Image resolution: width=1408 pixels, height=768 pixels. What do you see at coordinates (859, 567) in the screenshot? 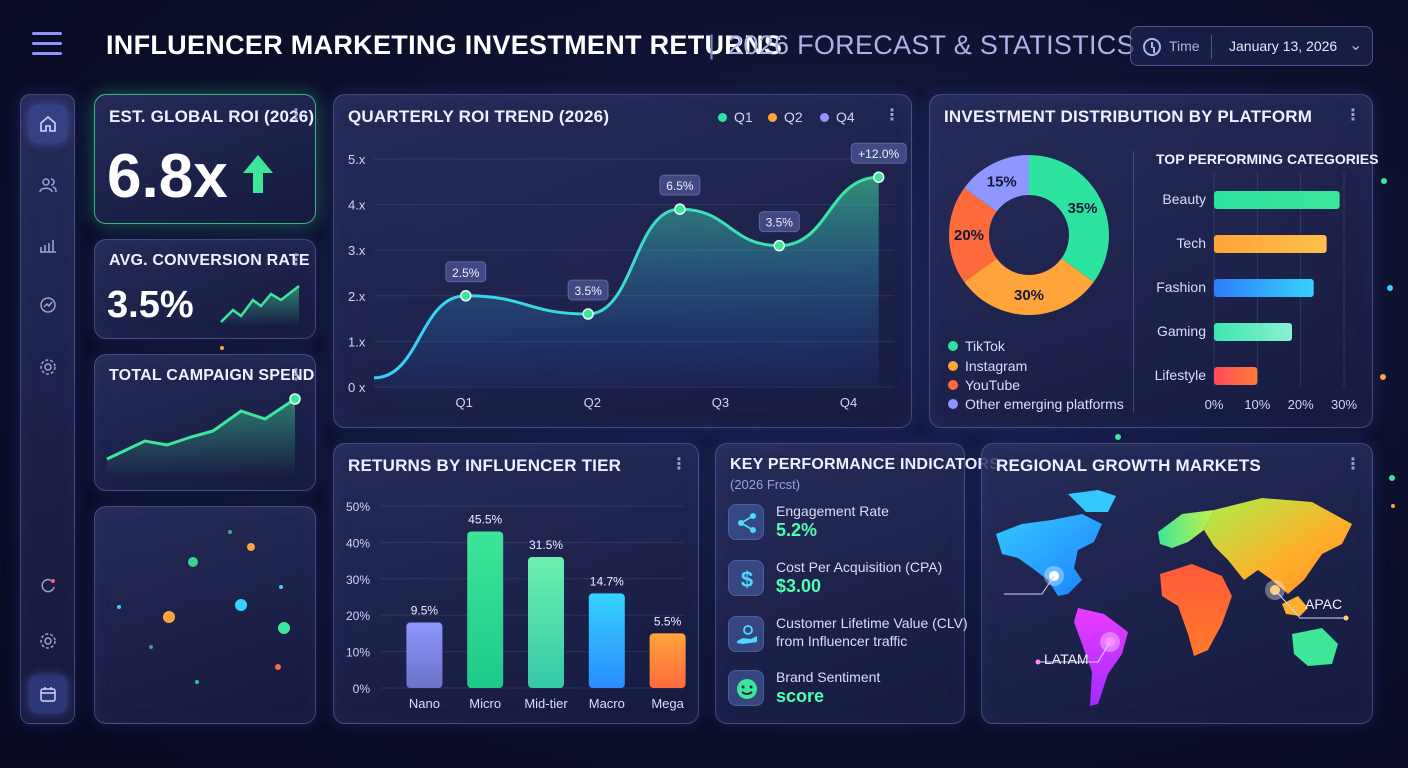
I see `kpi-label: Cost Per Acquisition (CPA)` at bounding box center [859, 567].